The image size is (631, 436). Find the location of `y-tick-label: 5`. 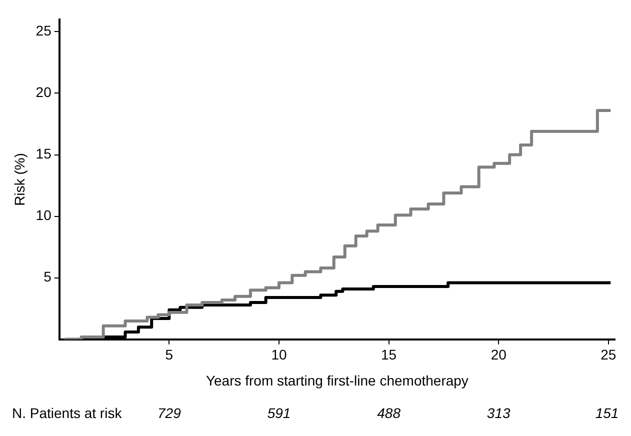

y-tick-label: 5 is located at coordinates (48, 276).